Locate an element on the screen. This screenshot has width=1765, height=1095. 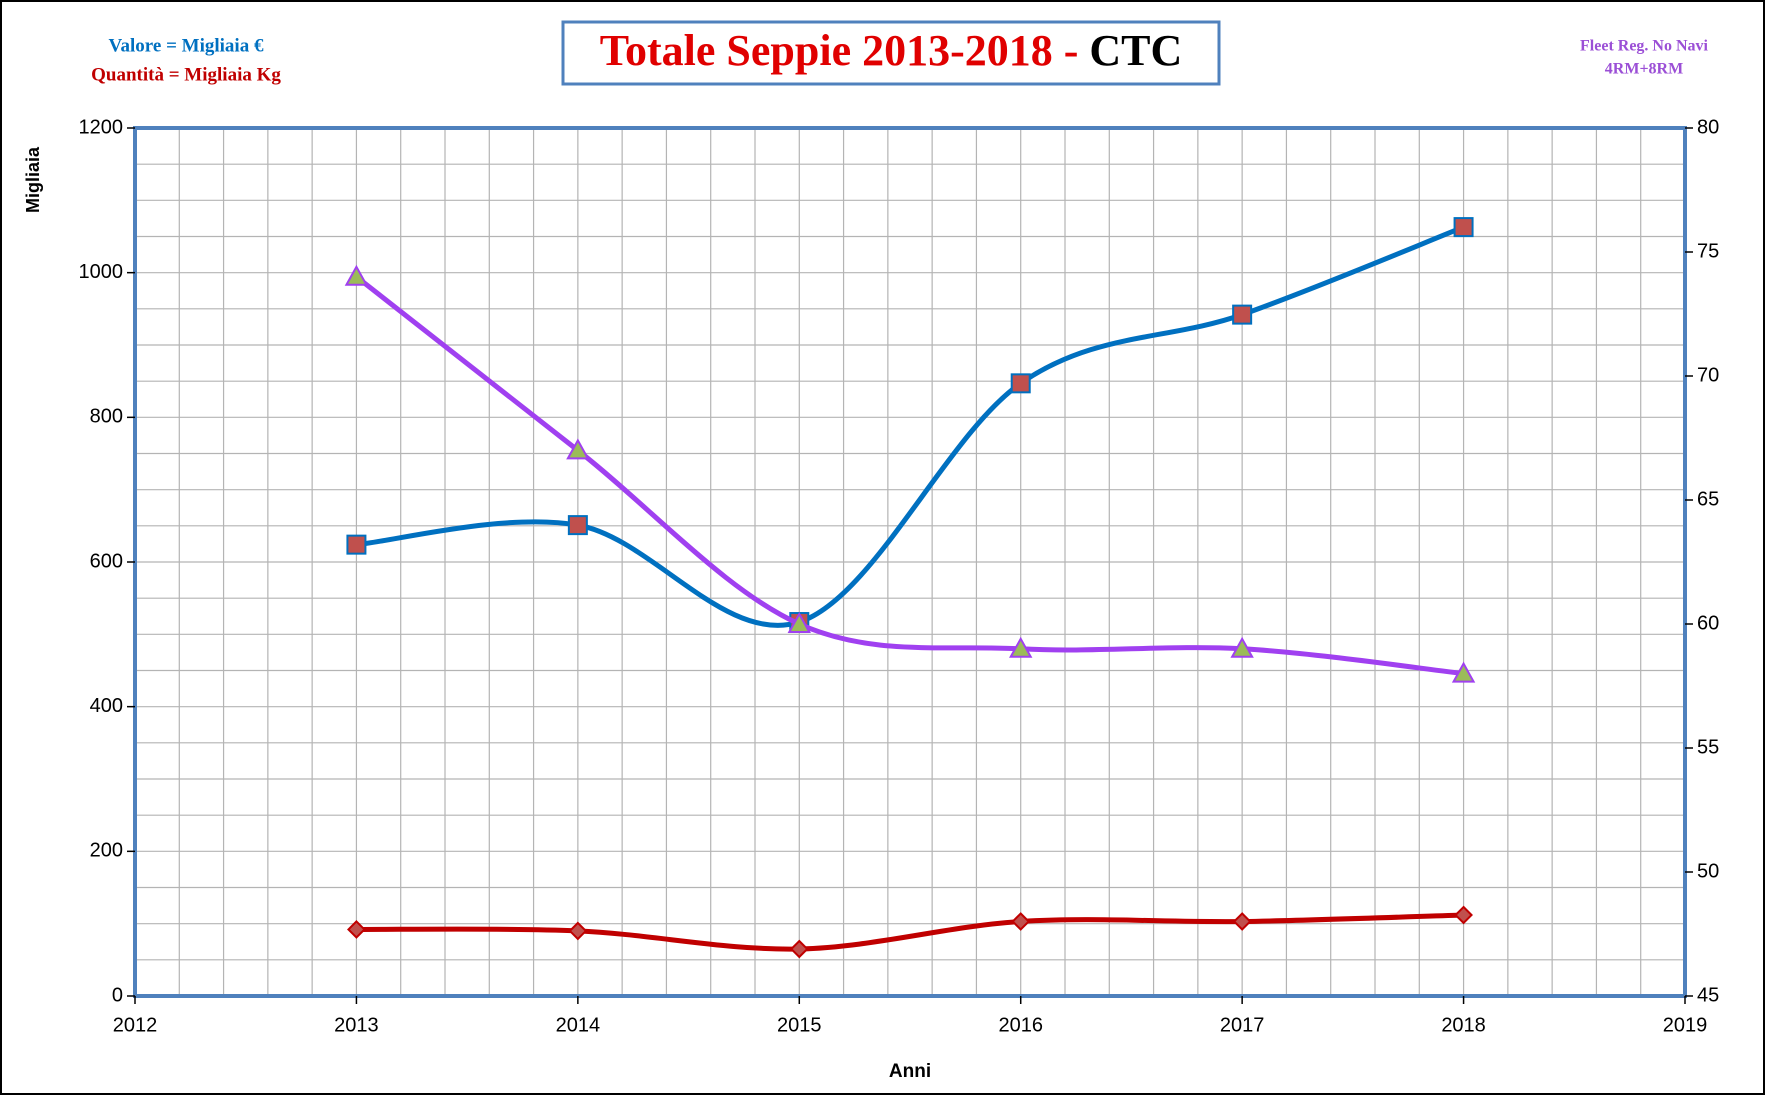
y2-tick-label: 75 is located at coordinates (1708, 251).